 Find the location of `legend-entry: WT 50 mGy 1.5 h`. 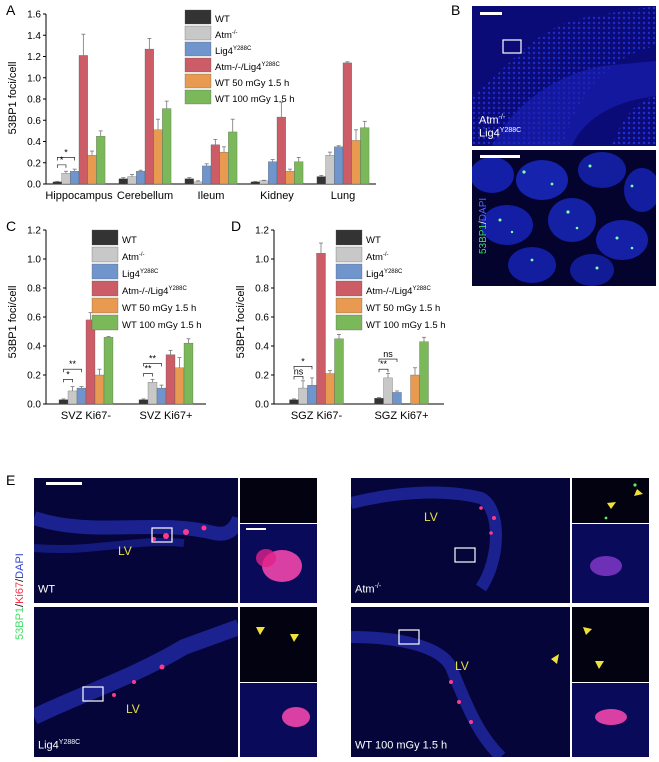

legend-entry: WT 50 mGy 1.5 h is located at coordinates (159, 308).